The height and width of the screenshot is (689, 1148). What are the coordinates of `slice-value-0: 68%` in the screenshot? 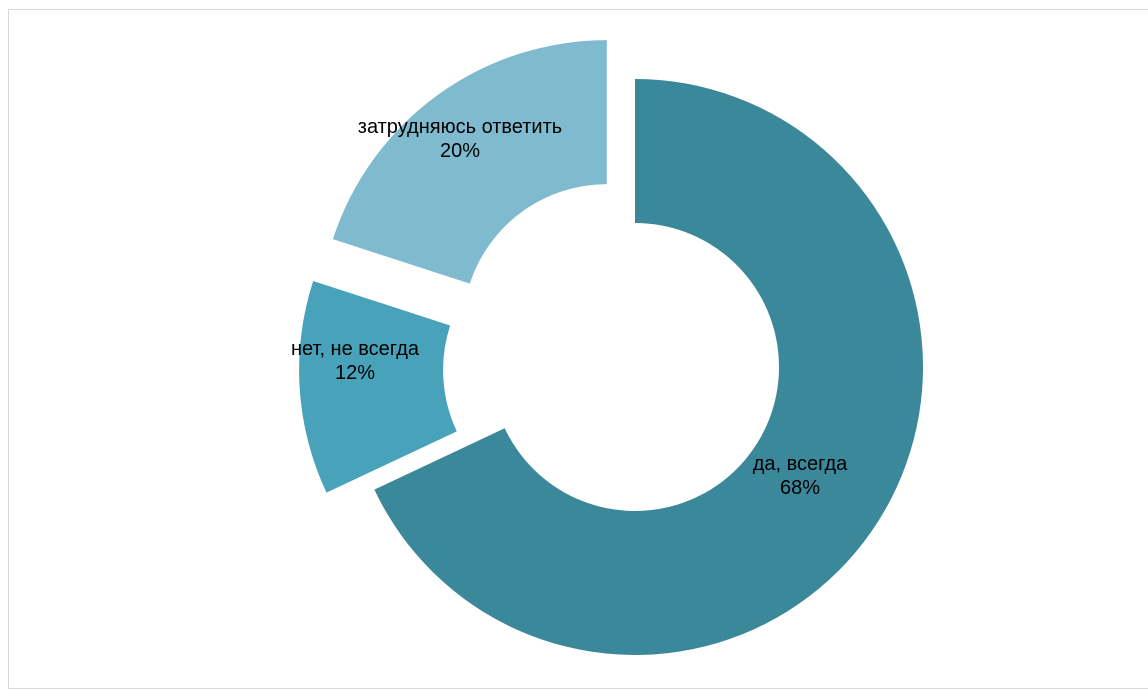 It's located at (800, 488).